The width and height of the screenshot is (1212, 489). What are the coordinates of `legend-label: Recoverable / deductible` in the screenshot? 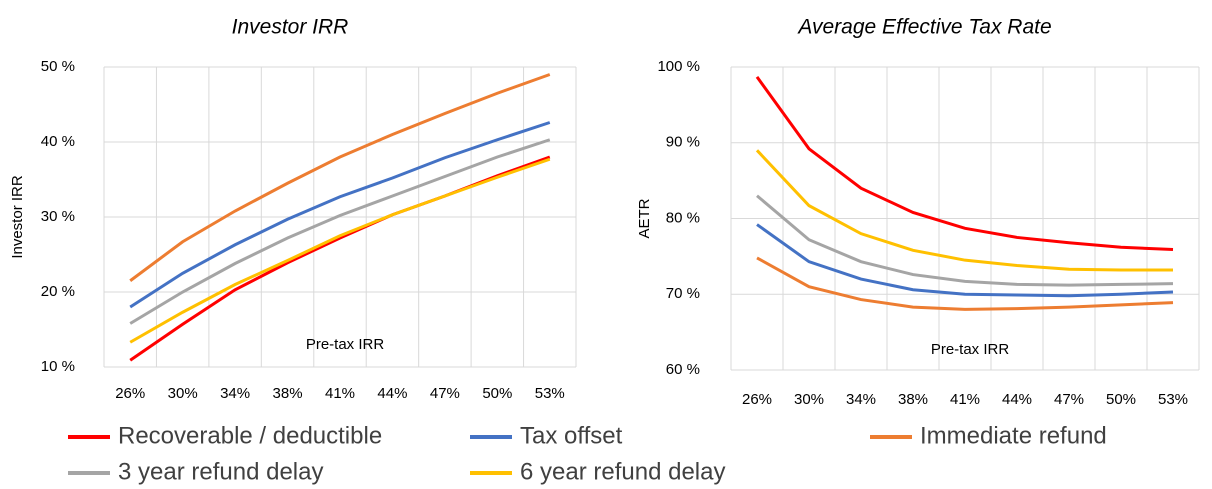 It's located at (250, 435).